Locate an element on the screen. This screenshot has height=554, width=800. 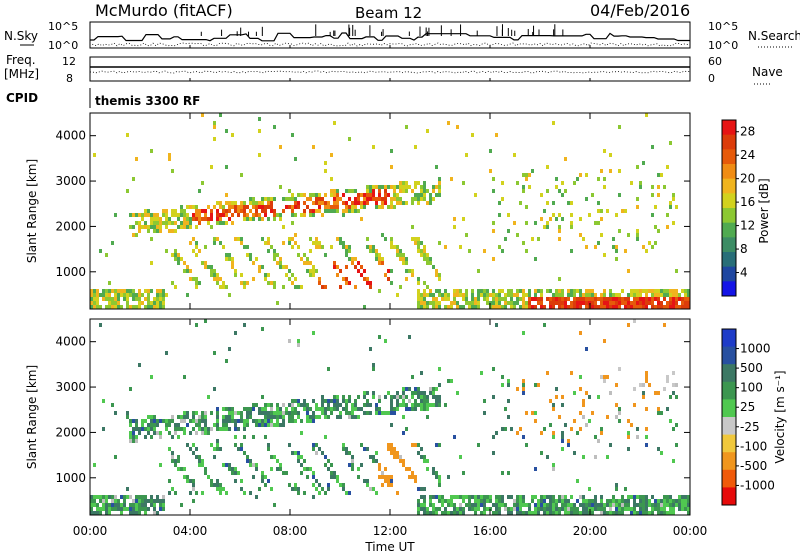
nave-tick-top: 60 is located at coordinates (715, 61).